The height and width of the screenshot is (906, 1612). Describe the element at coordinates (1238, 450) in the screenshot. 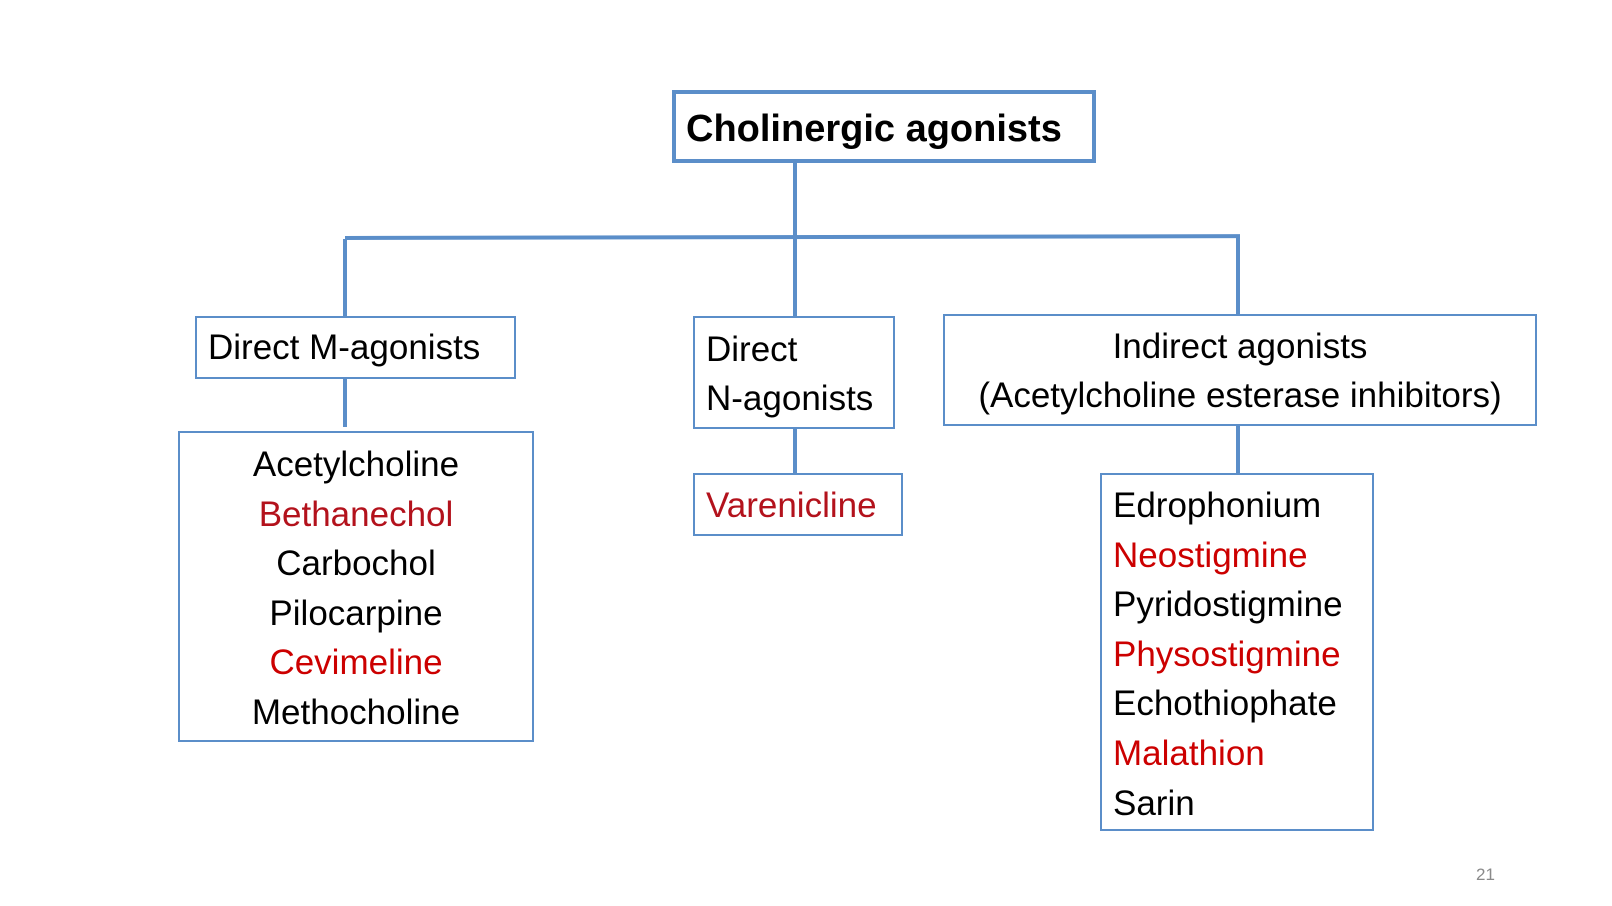

I see `connector-indirect-to-list` at that location.